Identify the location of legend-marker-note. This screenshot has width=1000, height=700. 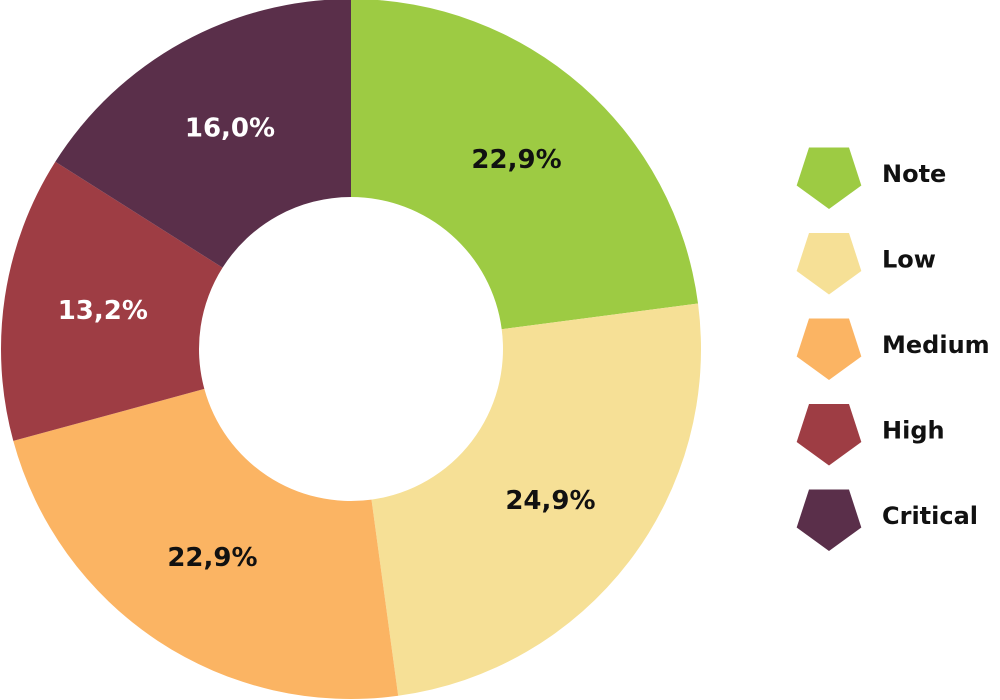
(829, 178).